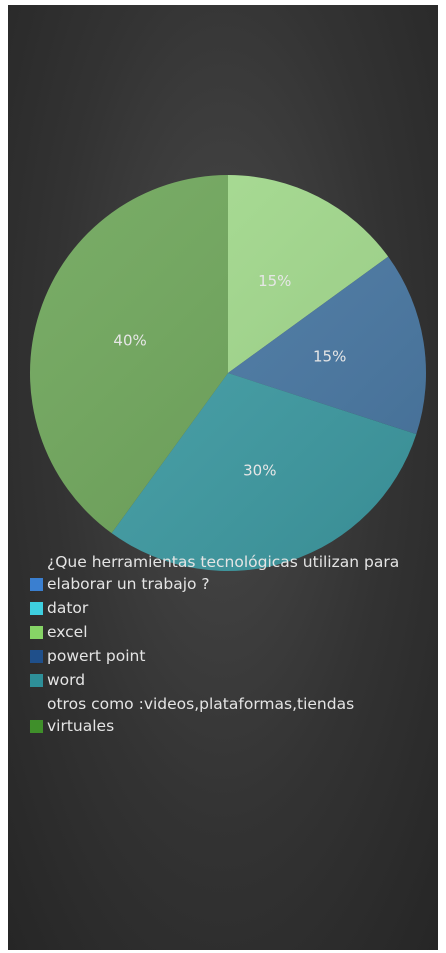  What do you see at coordinates (227, 608) in the screenshot?
I see `legend-item: dator` at bounding box center [227, 608].